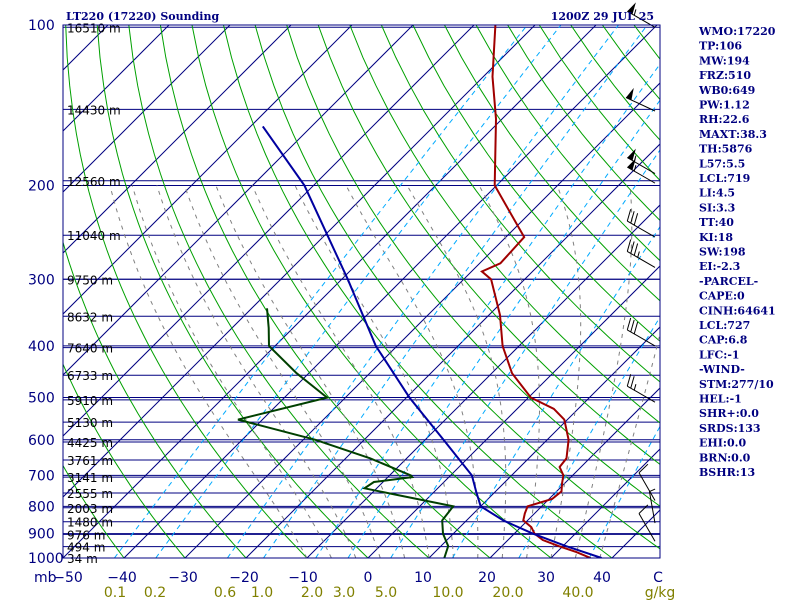 This screenshot has height=600, width=800. What do you see at coordinates (730, 428) in the screenshot?
I see `stat-line: SRDS:133` at bounding box center [730, 428].